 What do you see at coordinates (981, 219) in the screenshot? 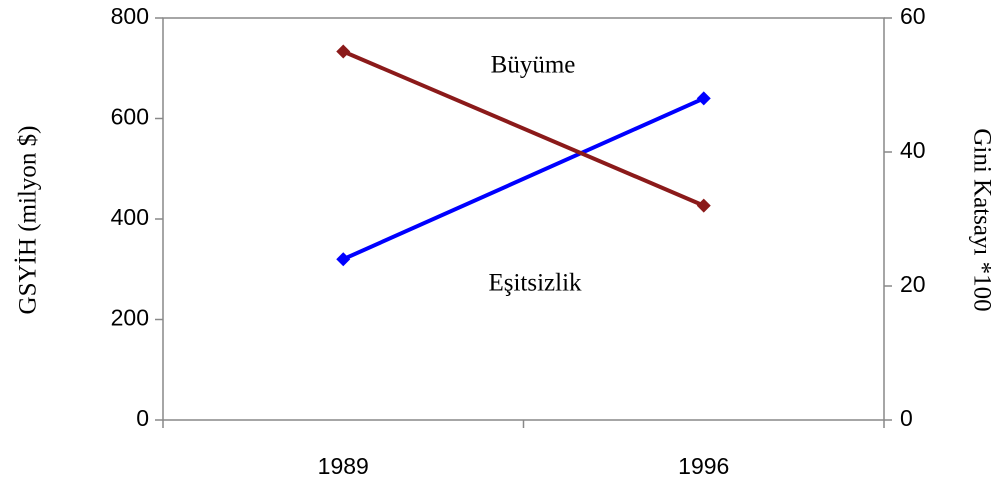
I see `y2-axis-title: Gini Katsayı *100` at bounding box center [981, 219].